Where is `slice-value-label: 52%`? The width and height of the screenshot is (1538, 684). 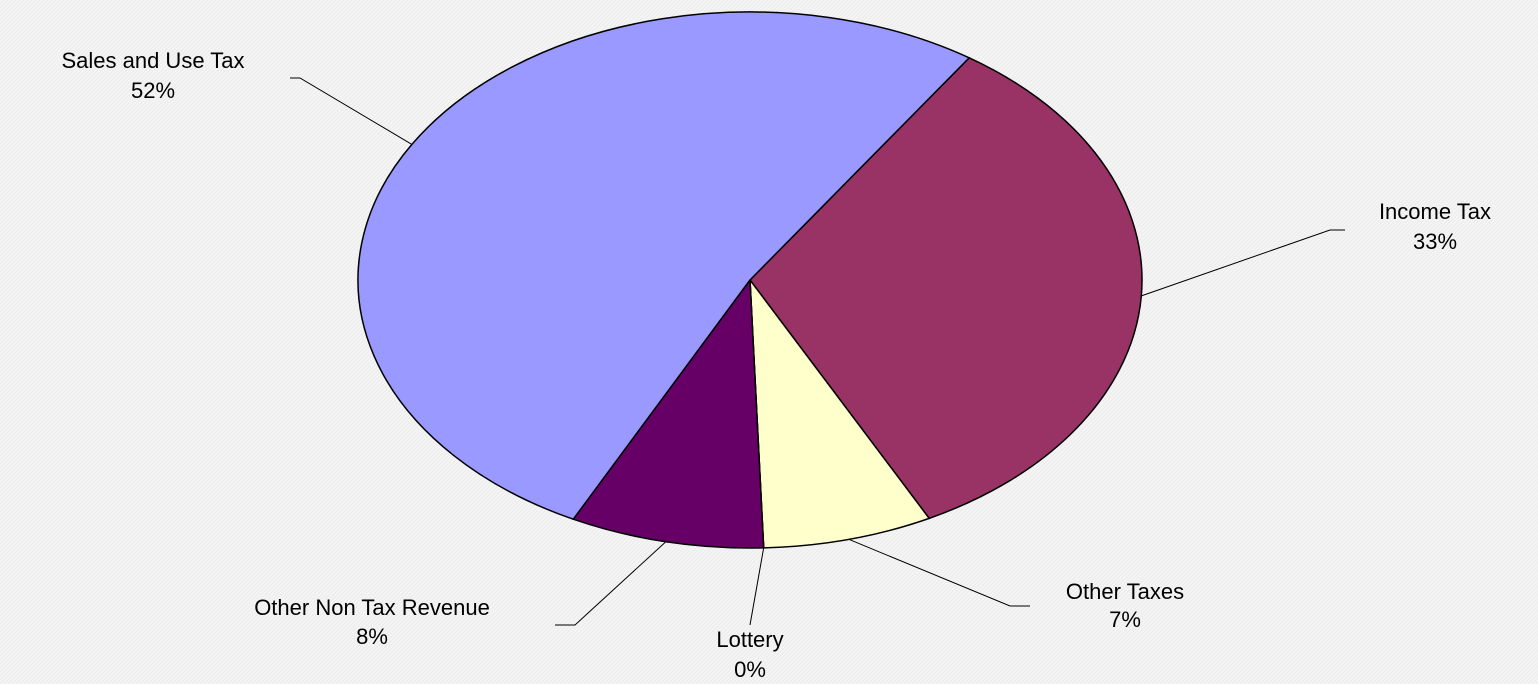
slice-value-label: 52% is located at coordinates (153, 90).